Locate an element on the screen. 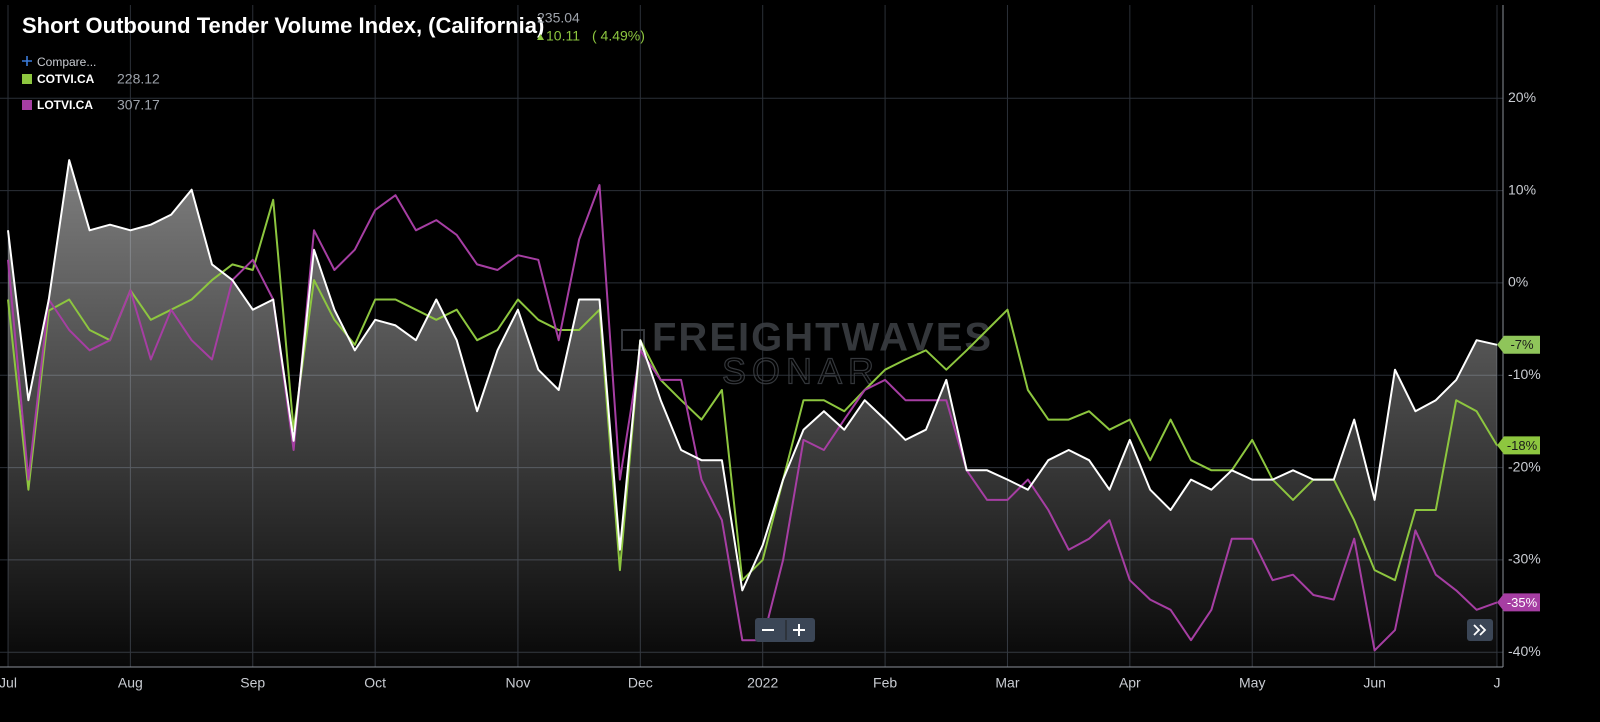 The width and height of the screenshot is (1600, 722). x-tick-label: Aug is located at coordinates (130, 683).